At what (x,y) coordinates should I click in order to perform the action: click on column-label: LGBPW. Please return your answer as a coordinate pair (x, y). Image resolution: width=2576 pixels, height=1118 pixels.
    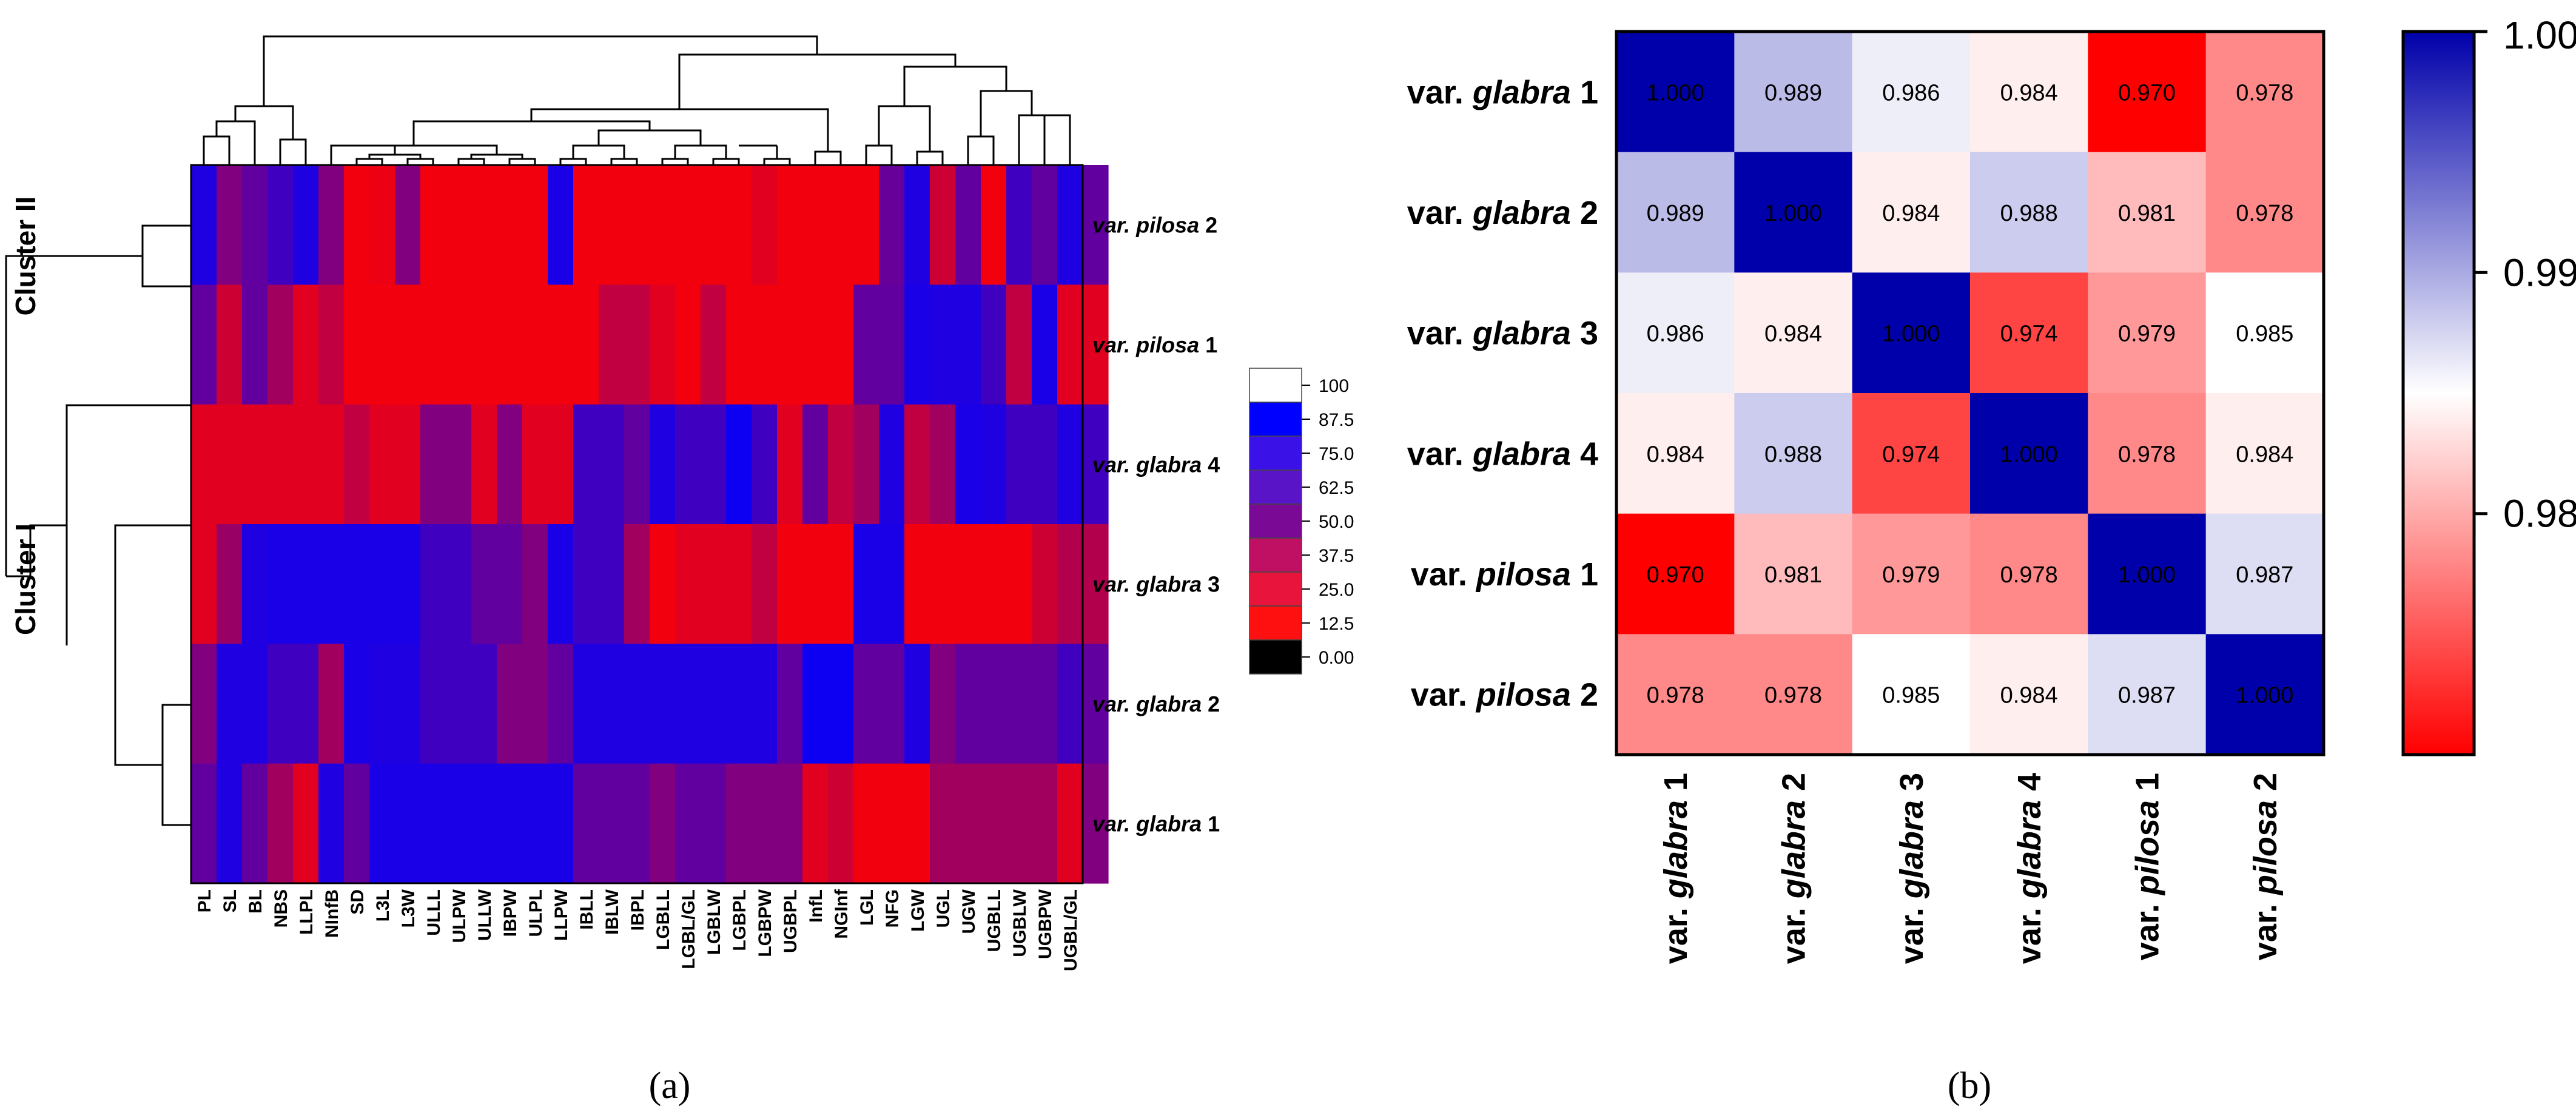
    Looking at the image, I should click on (765, 923).